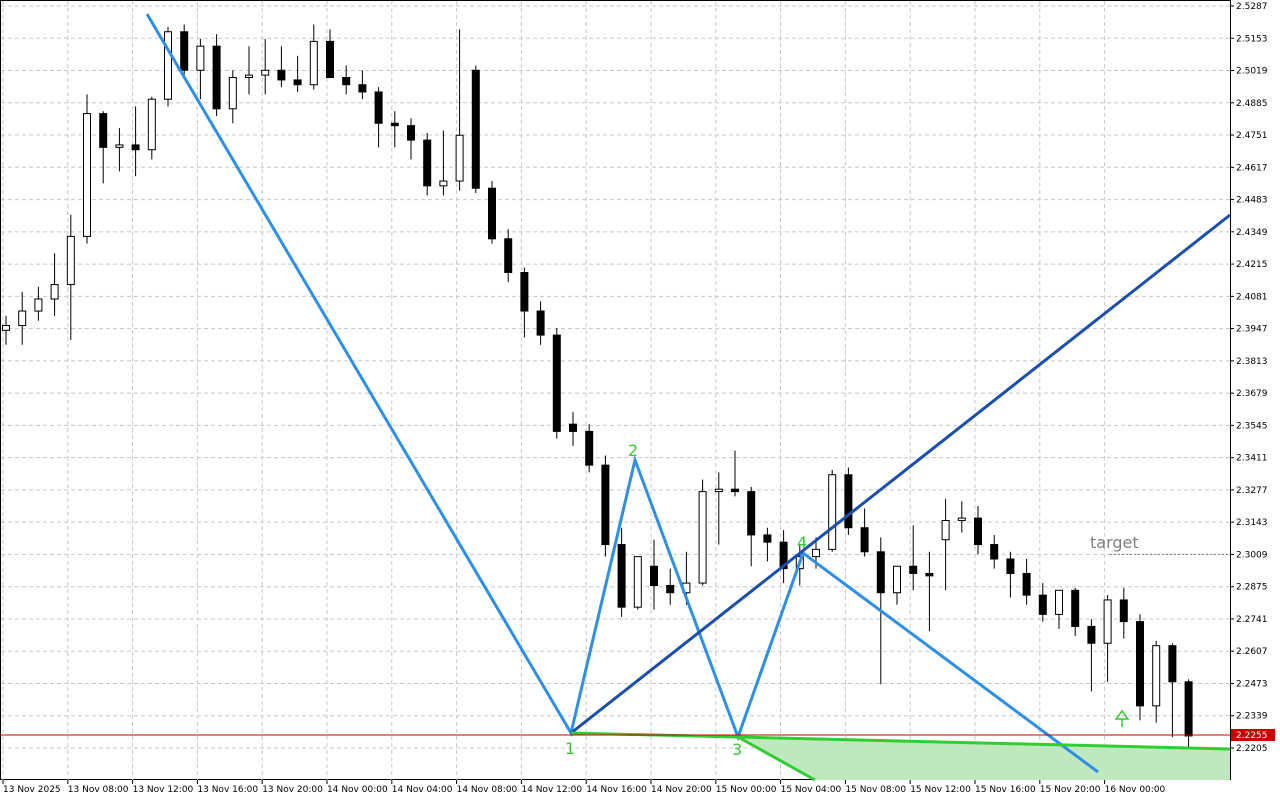 The width and height of the screenshot is (1280, 804). I want to click on price-tick-label: 2.3009, so click(1252, 555).